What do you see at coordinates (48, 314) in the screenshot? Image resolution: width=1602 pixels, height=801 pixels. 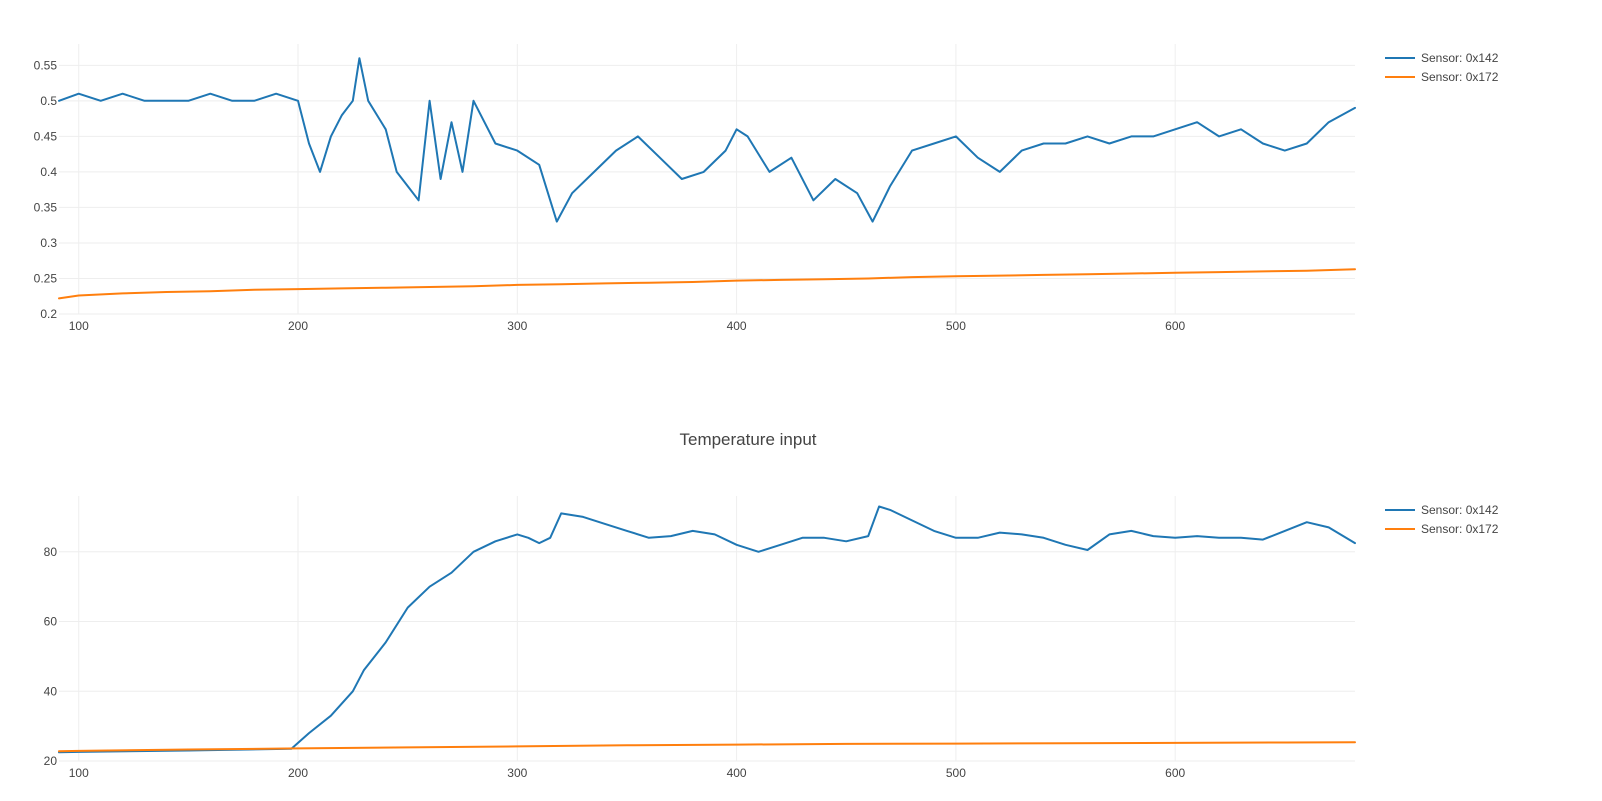 I see `y-tick-label: 0.2` at bounding box center [48, 314].